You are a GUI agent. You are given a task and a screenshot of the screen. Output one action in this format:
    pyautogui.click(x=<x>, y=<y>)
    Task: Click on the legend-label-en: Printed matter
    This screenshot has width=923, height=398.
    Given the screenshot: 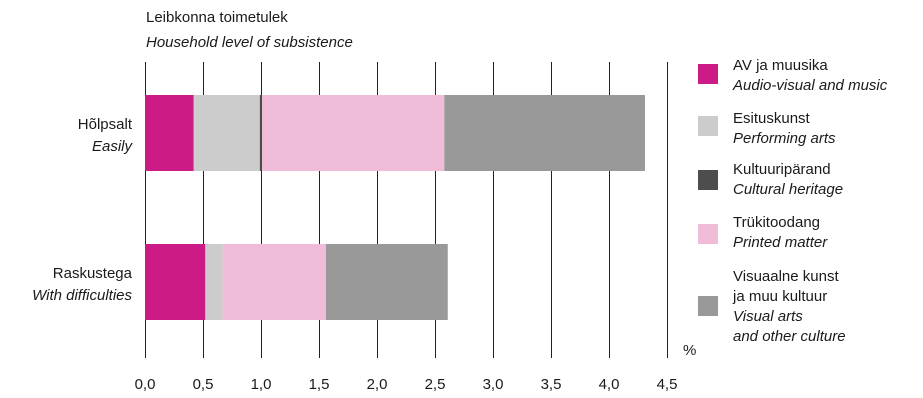 What is the action you would take?
    pyautogui.click(x=780, y=242)
    